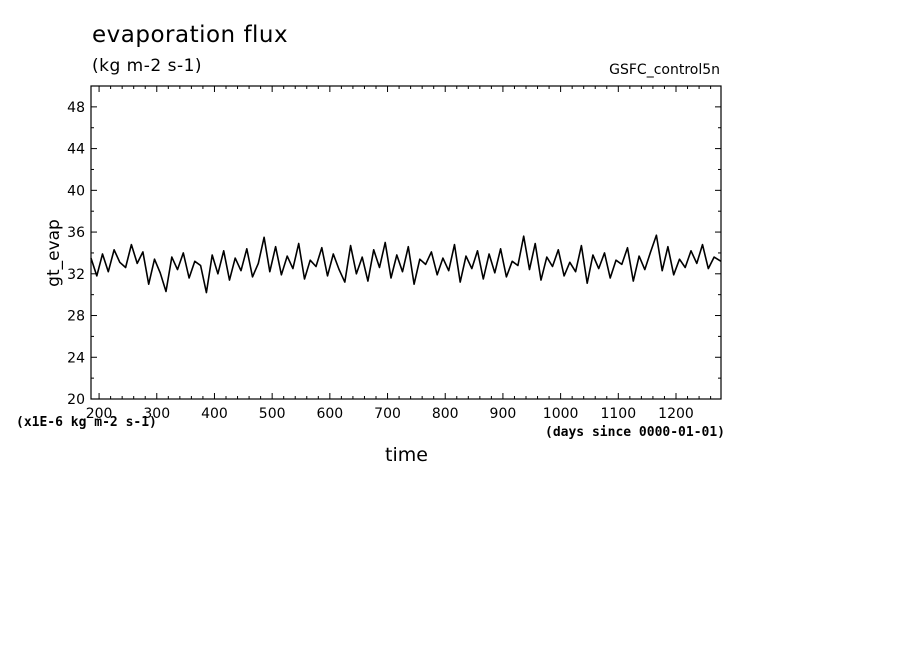 This screenshot has width=904, height=654. Describe the element at coordinates (329, 414) in the screenshot. I see `x-tick-label: 600` at that location.